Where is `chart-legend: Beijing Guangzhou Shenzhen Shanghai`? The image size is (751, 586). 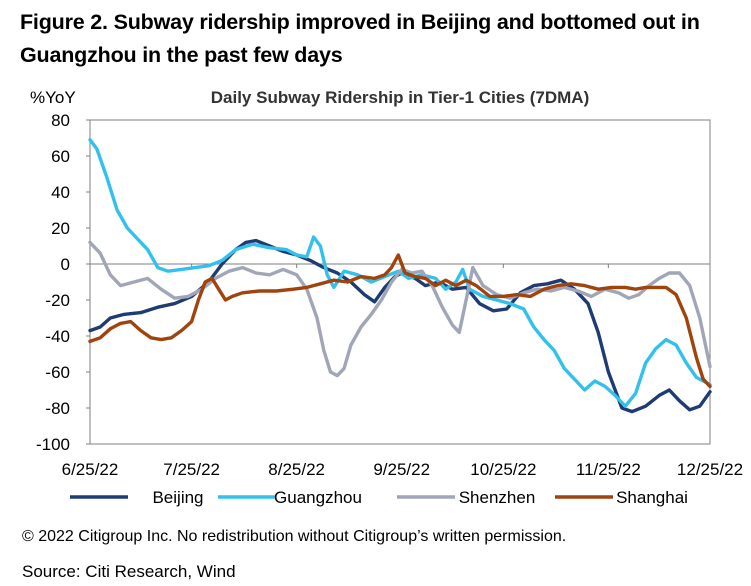
chart-legend: Beijing Guangzhou Shenzhen Shanghai is located at coordinates (379, 497).